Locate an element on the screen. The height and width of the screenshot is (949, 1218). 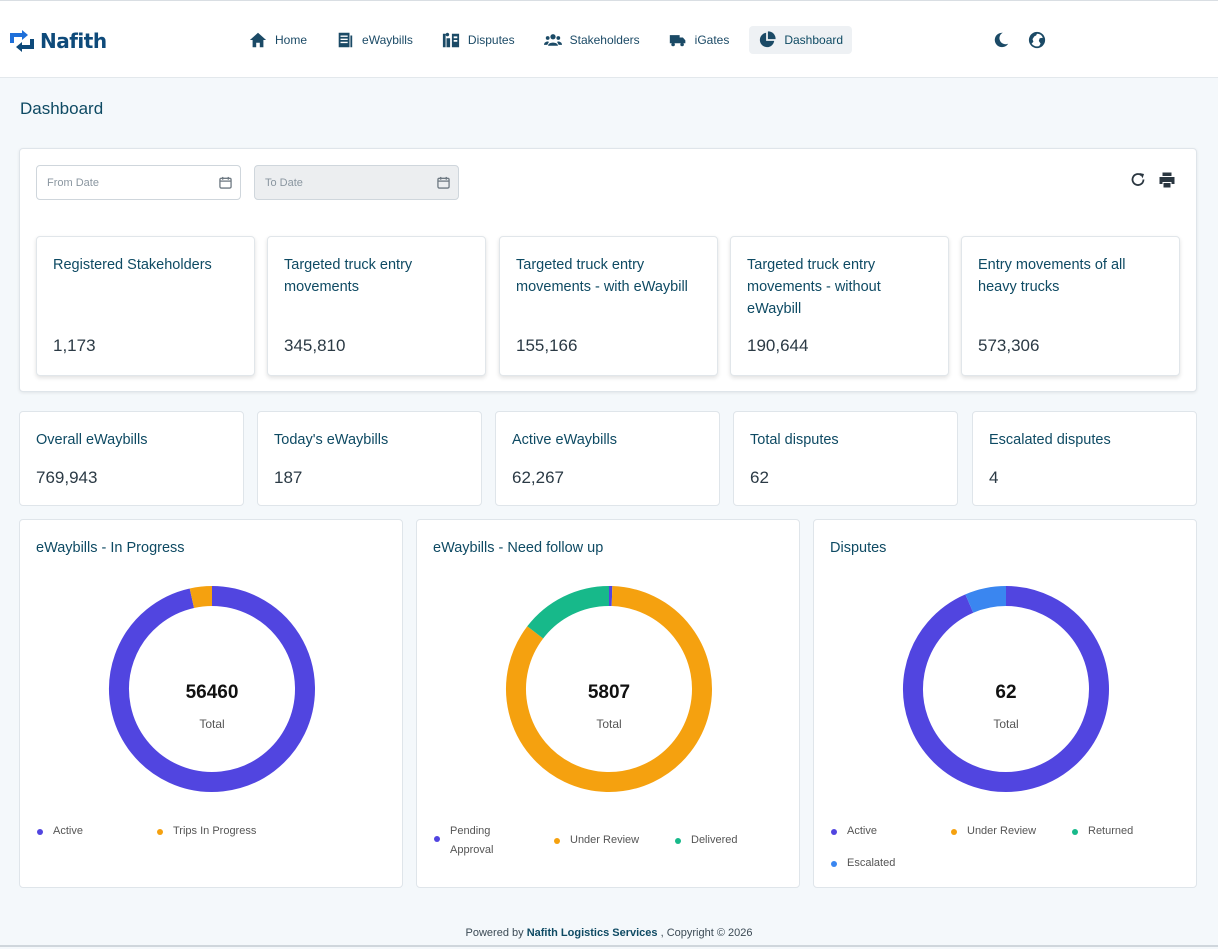
donut-total-value: 5807 is located at coordinates (609, 692).